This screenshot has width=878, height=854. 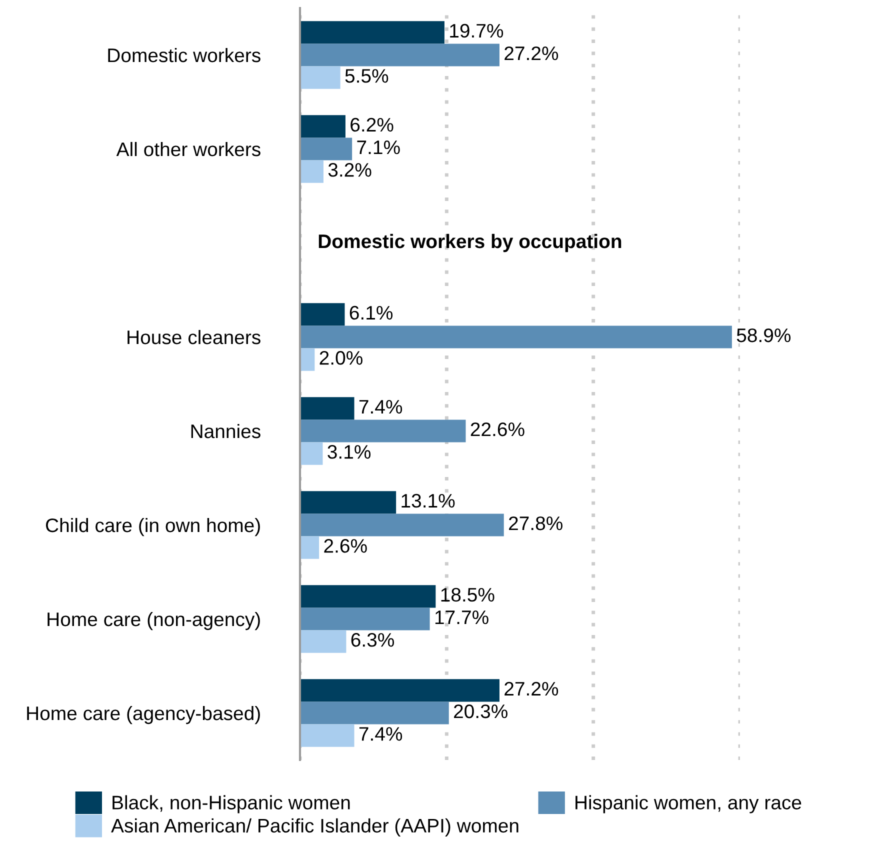 What do you see at coordinates (350, 170) in the screenshot?
I see `data-label: 3.2%` at bounding box center [350, 170].